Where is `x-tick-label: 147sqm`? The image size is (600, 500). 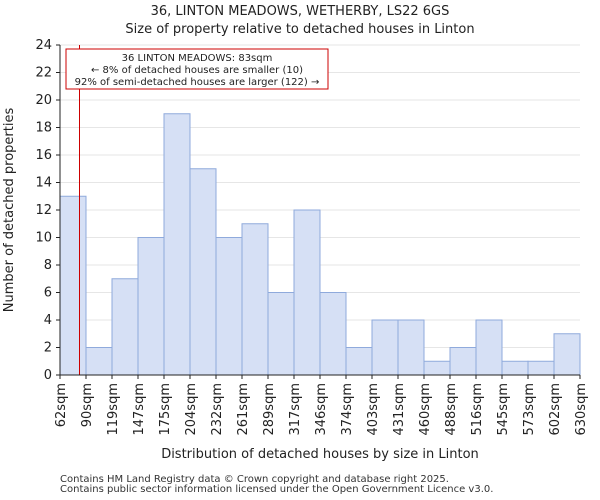
x-tick-label: 147sqm is located at coordinates (139, 409).